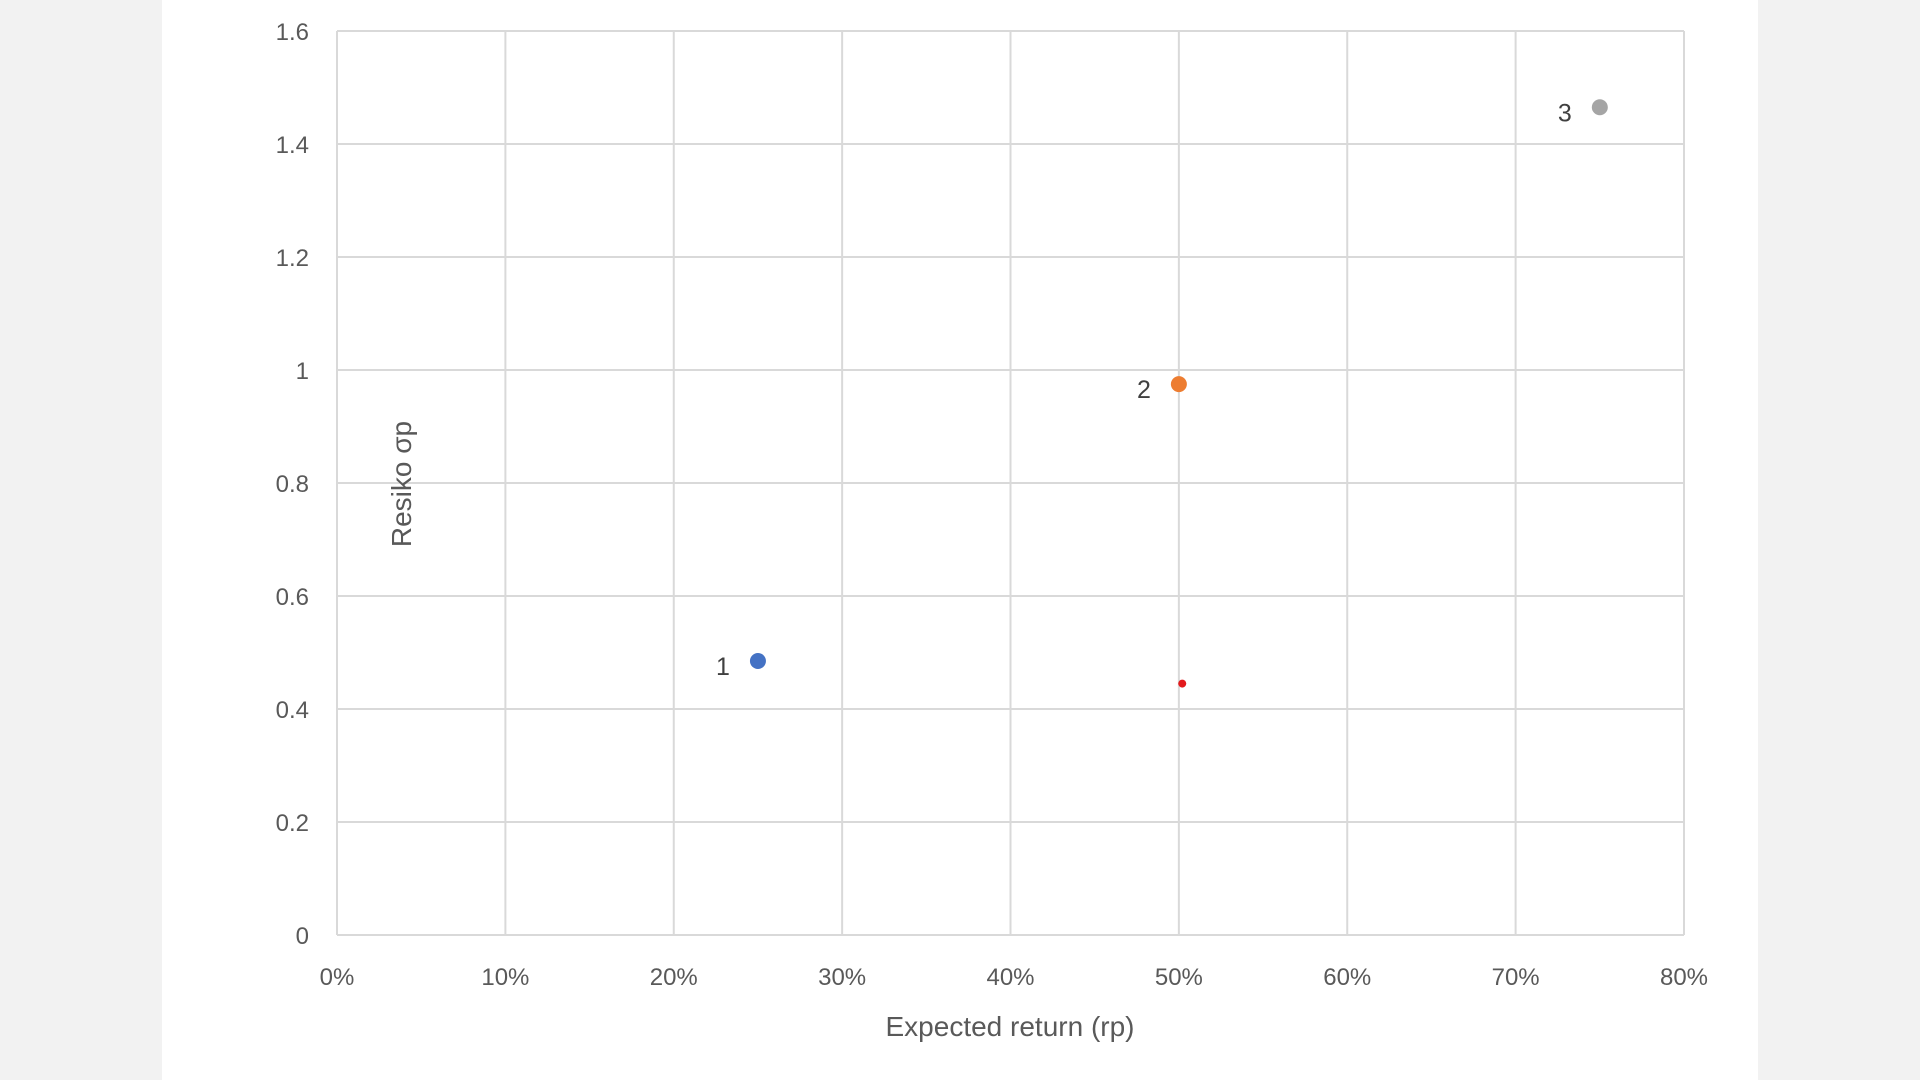  Describe the element at coordinates (1347, 977) in the screenshot. I see `x-tick-label: 60%` at that location.